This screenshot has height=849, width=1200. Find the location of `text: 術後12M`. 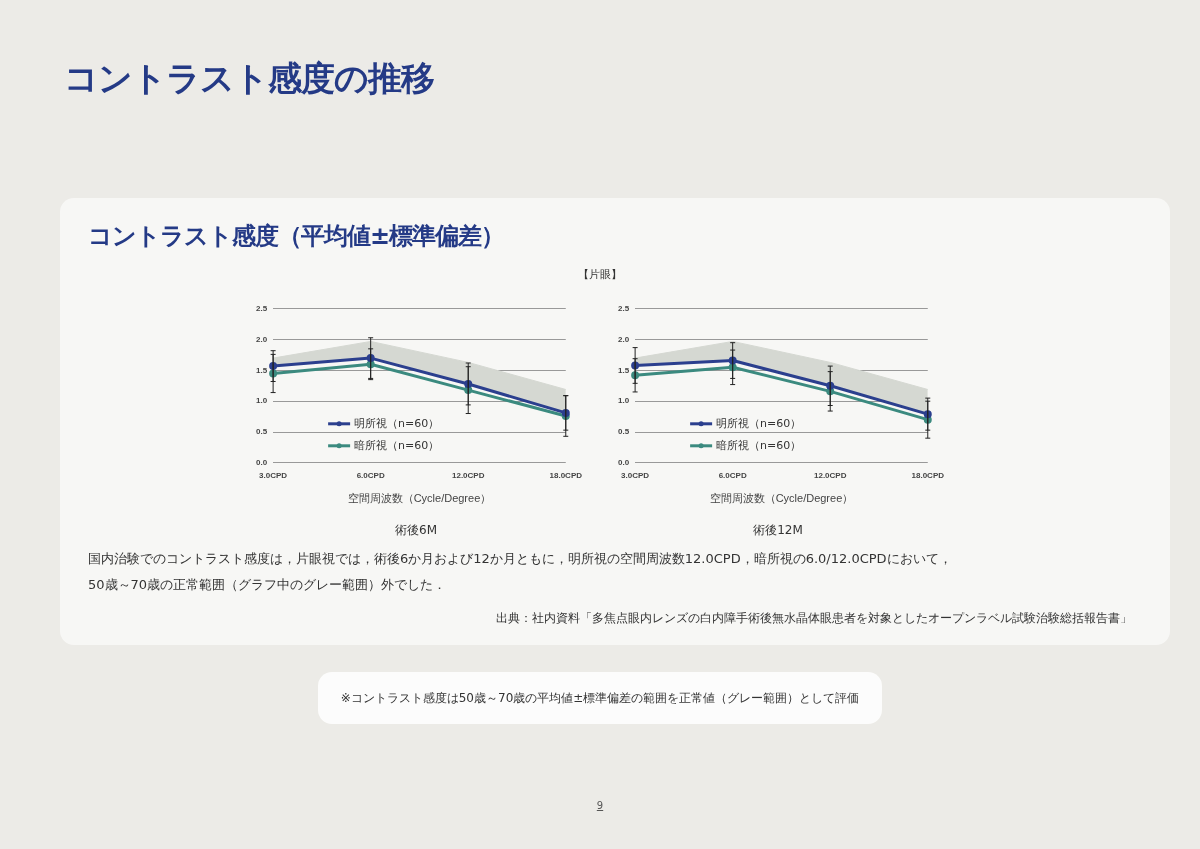

text: 術後12M is located at coordinates (778, 529).